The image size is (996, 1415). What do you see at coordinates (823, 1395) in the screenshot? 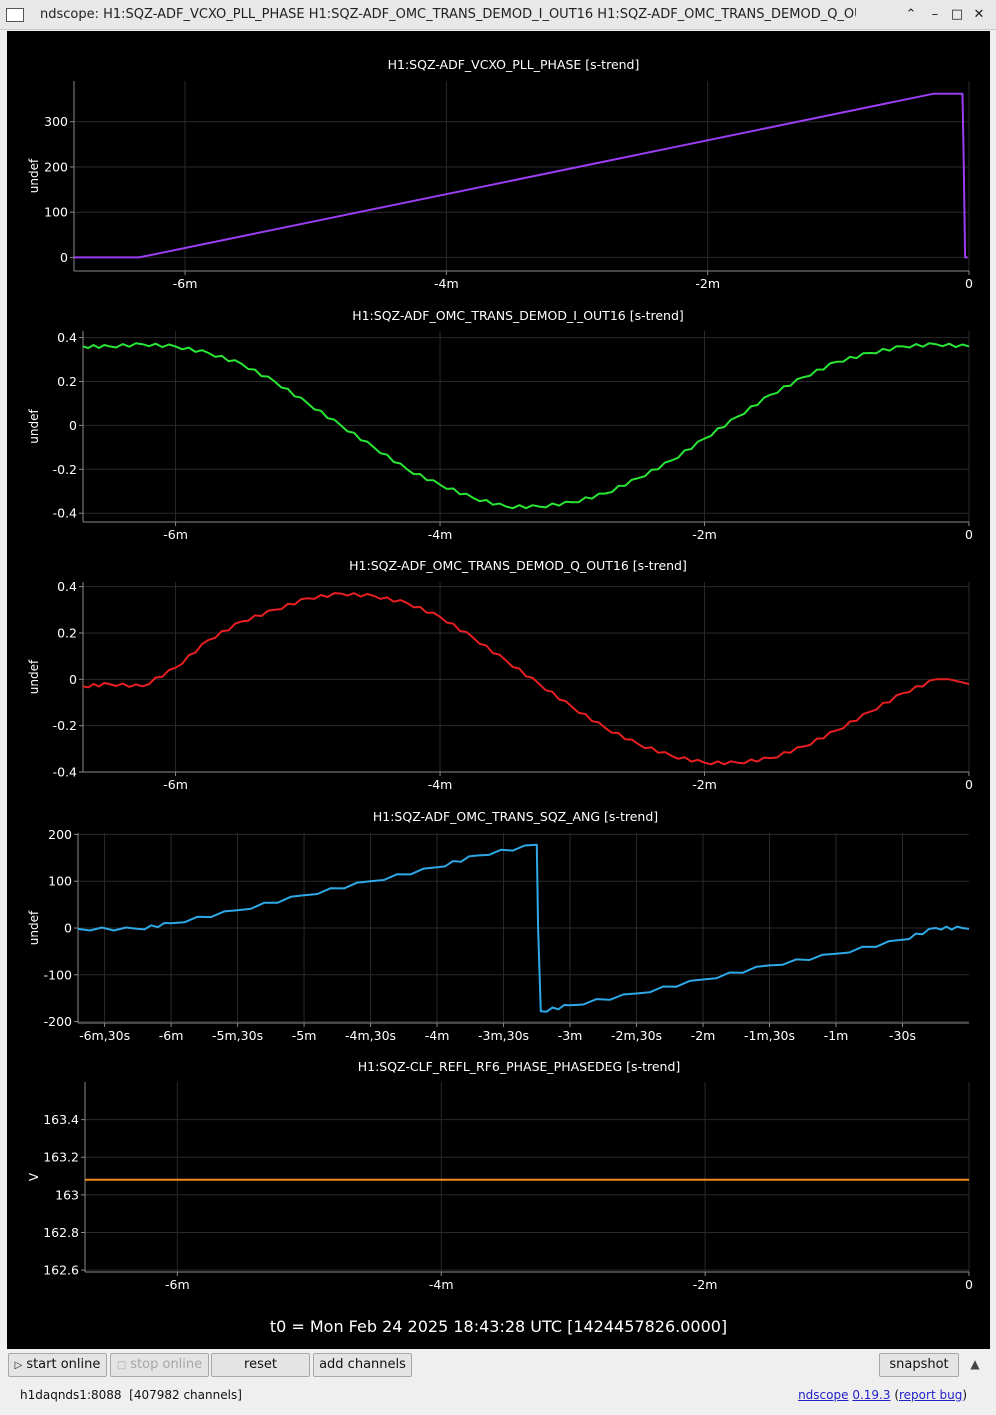
I see `ndscope-link: ndscope` at bounding box center [823, 1395].